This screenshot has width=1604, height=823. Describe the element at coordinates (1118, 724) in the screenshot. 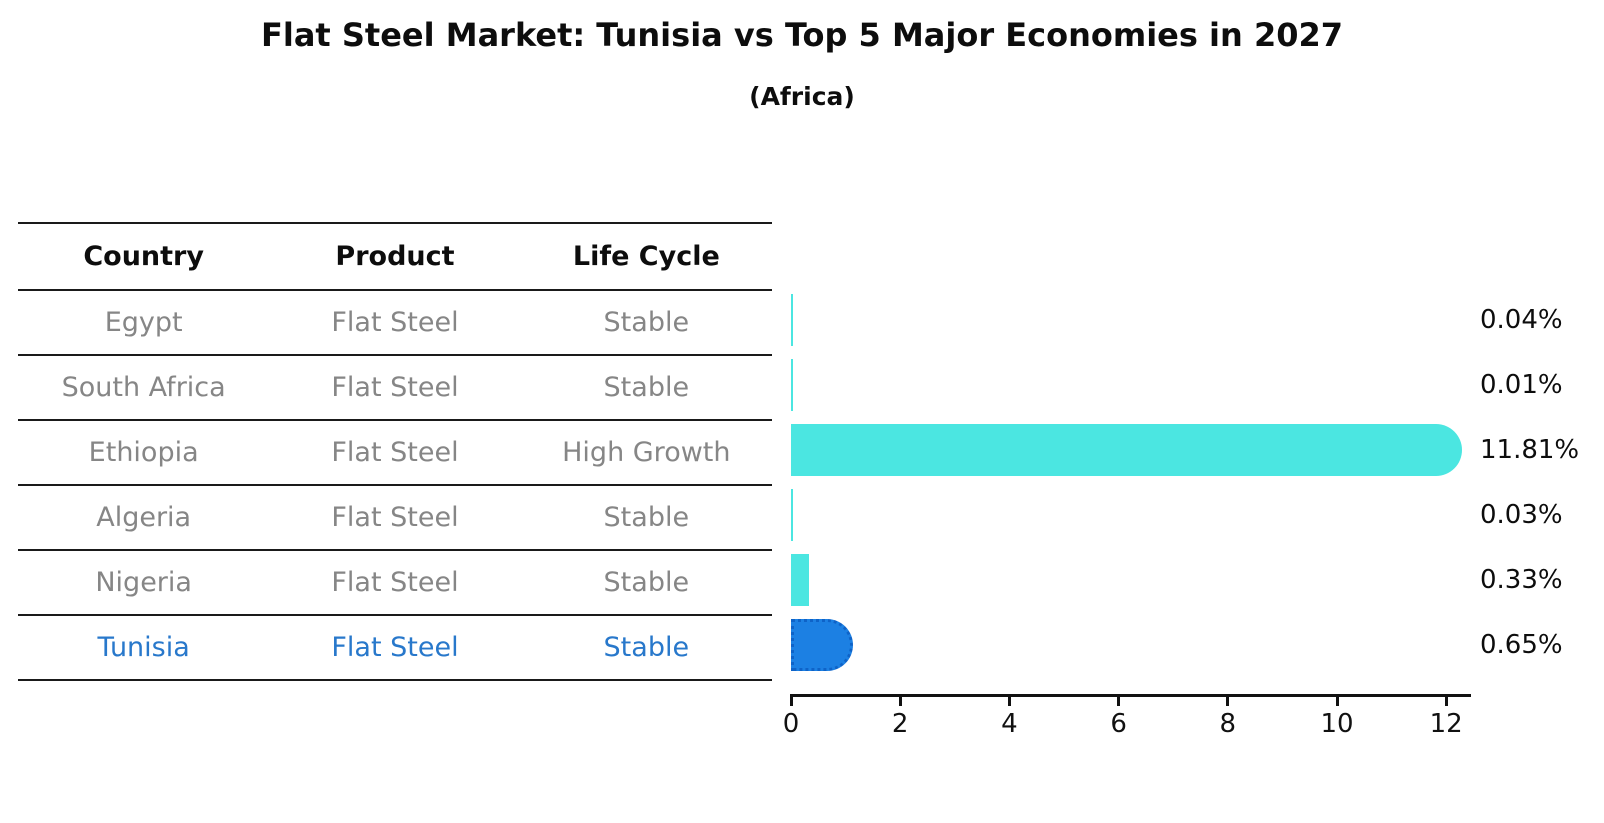

I see `tick-label: 6` at that location.